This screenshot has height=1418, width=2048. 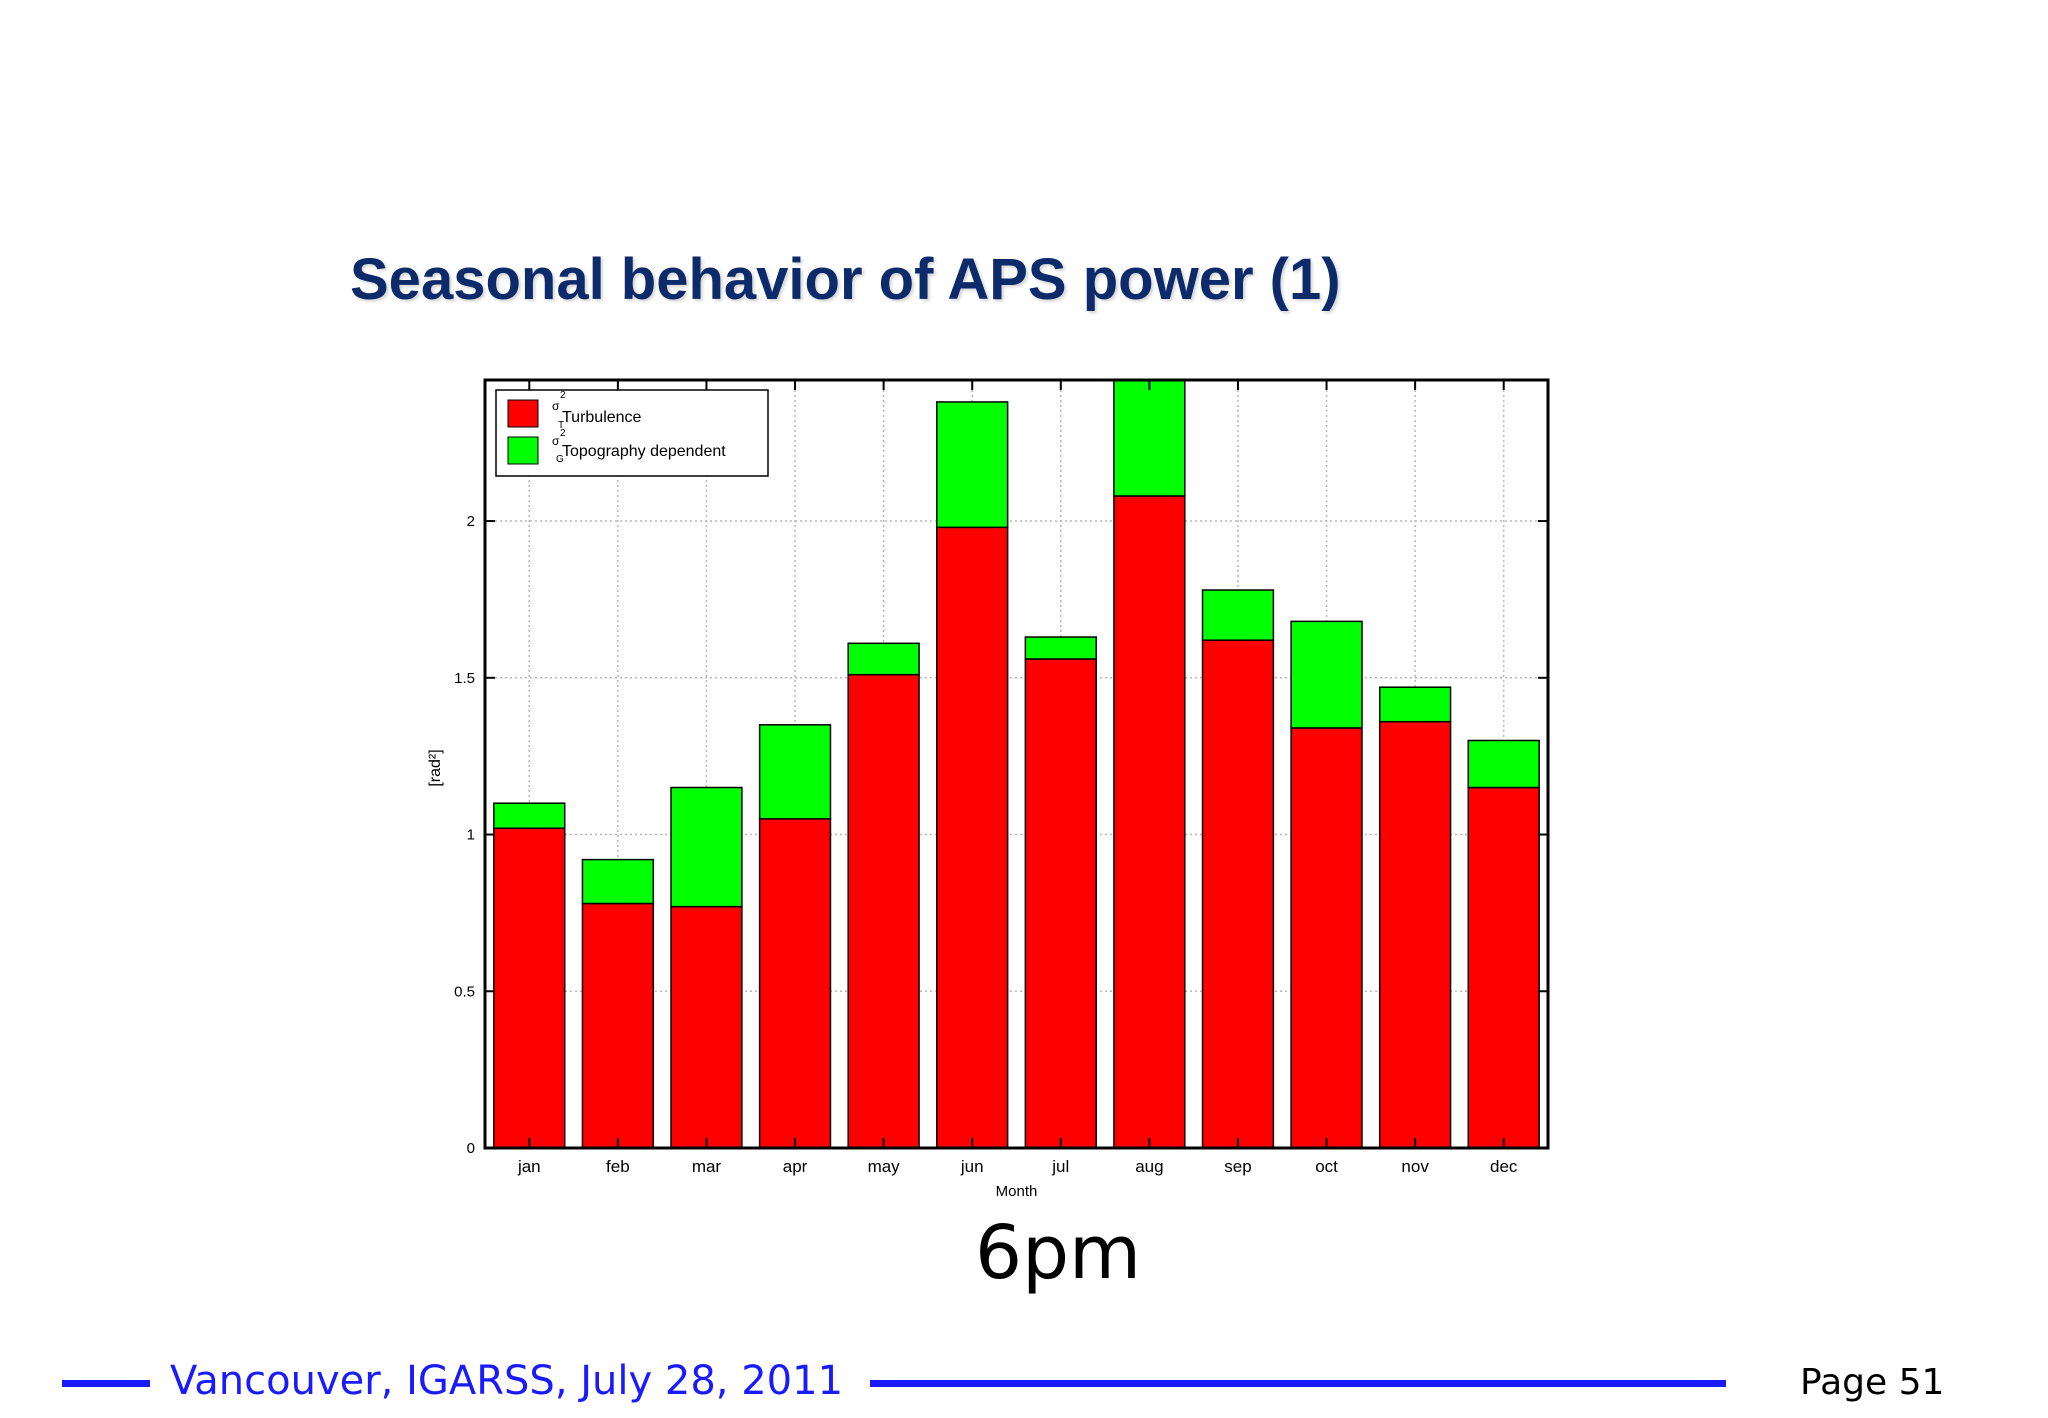 What do you see at coordinates (1237, 1166) in the screenshot?
I see `x-tick-label: sep` at bounding box center [1237, 1166].